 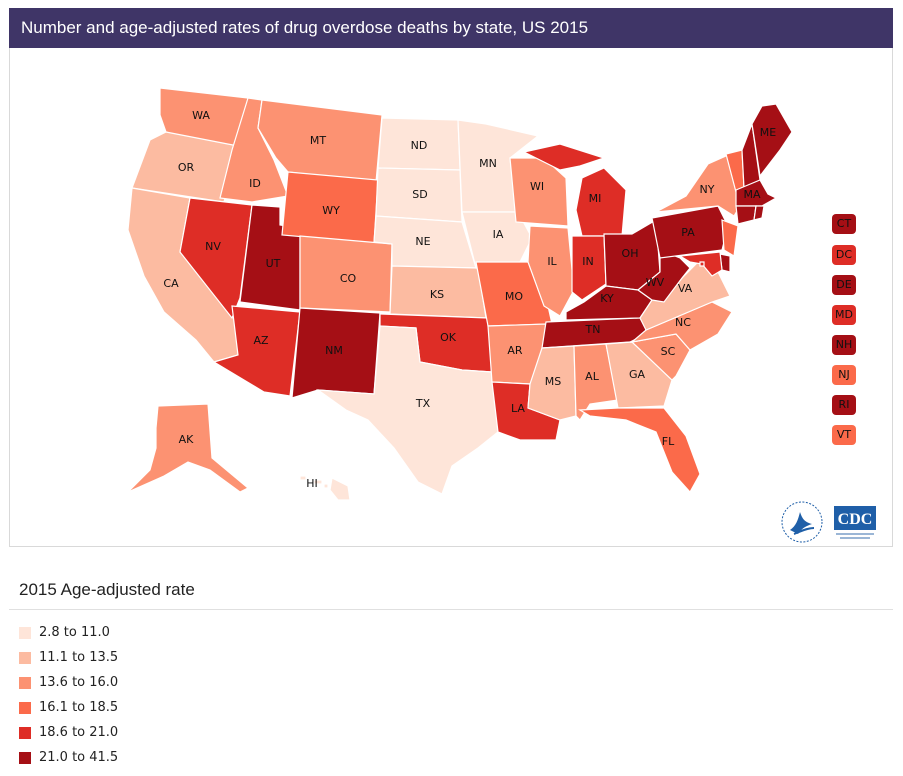 I want to click on state-NC, so click(x=681, y=326).